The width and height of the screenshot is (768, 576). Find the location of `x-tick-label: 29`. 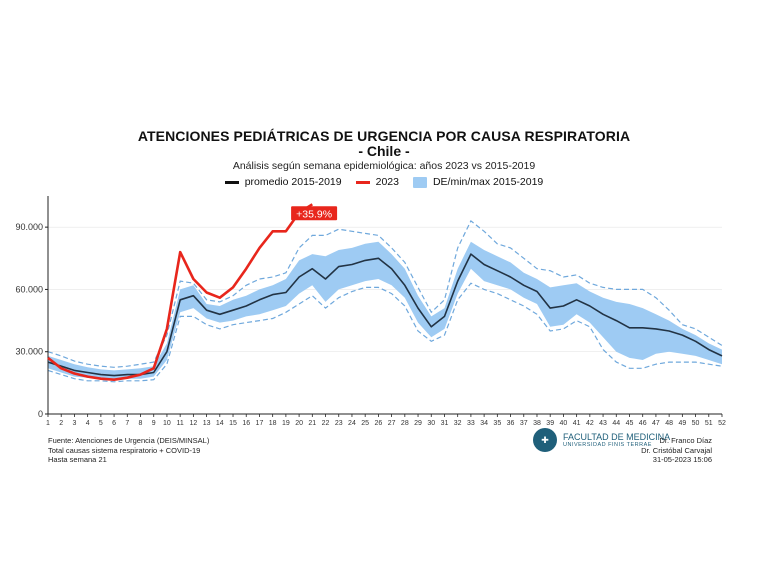

x-tick-label: 29 is located at coordinates (418, 423).